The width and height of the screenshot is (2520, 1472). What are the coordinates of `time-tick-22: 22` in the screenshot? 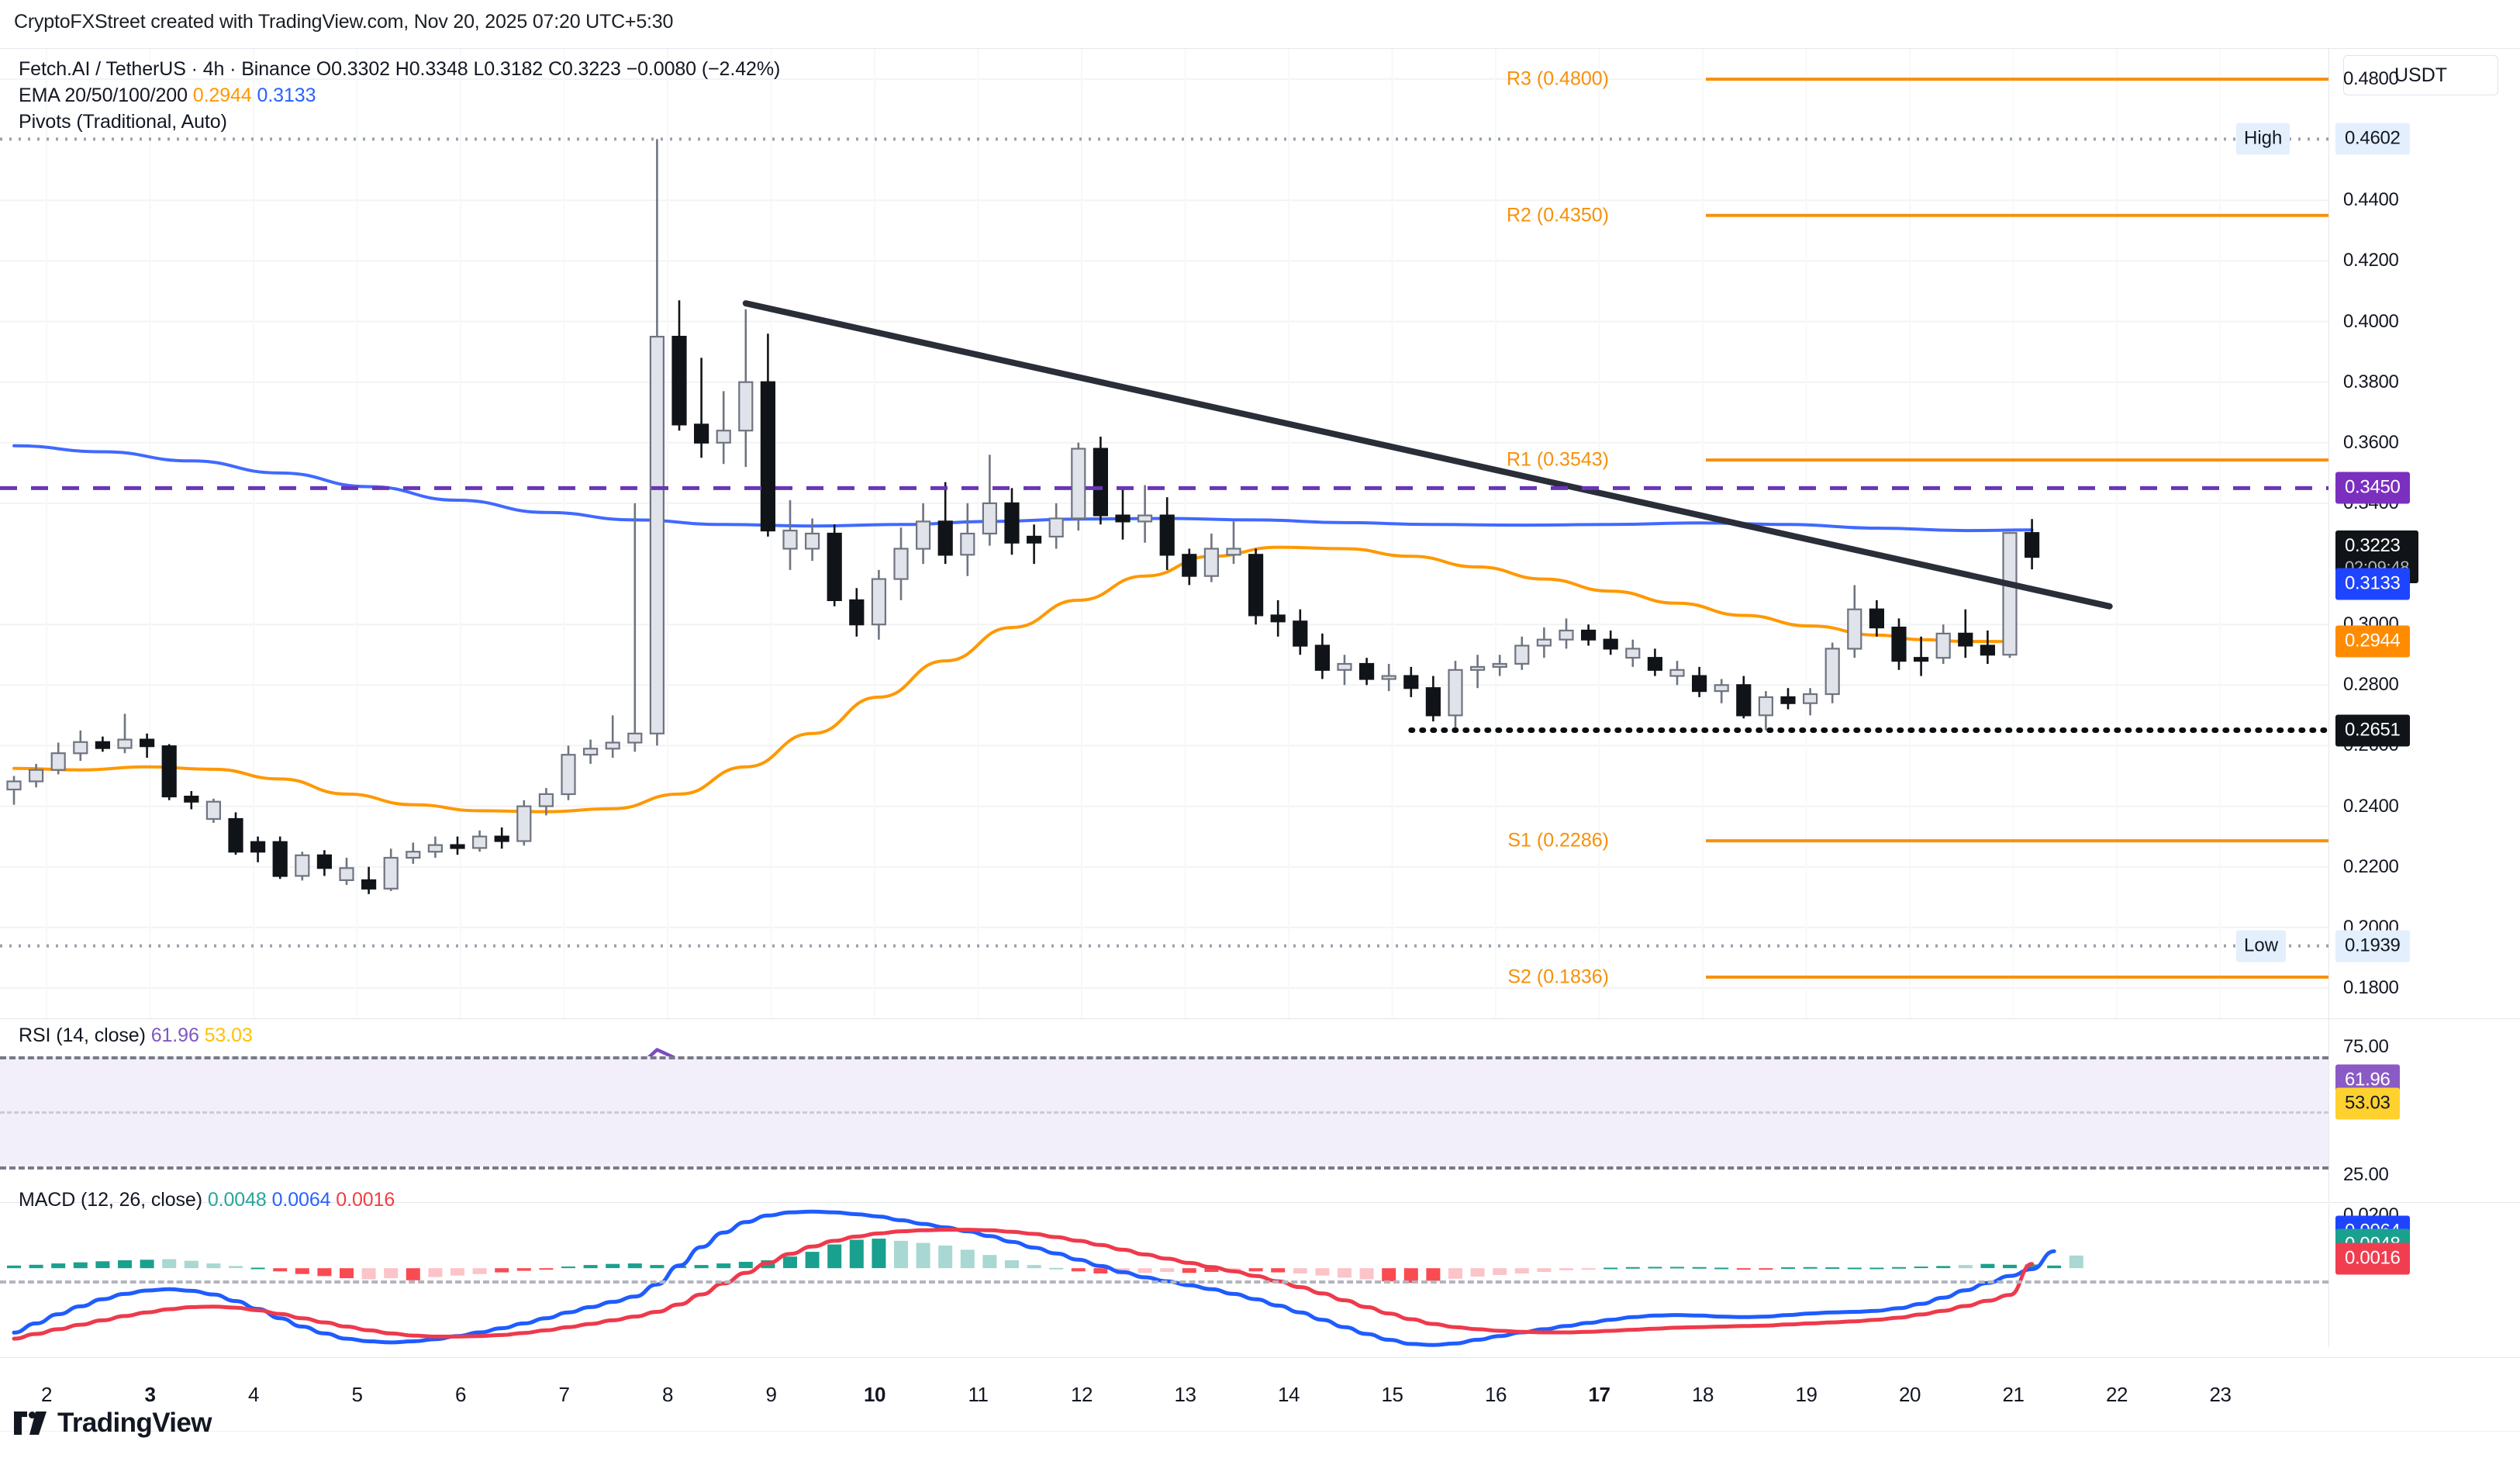 It's located at (2117, 1394).